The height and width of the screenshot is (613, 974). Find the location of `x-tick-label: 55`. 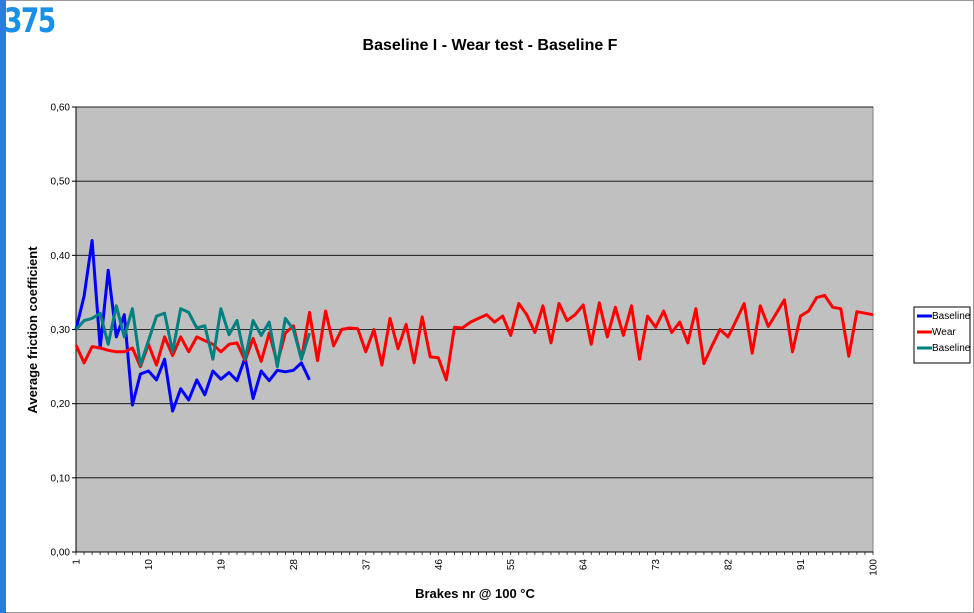

x-tick-label: 55 is located at coordinates (511, 565).